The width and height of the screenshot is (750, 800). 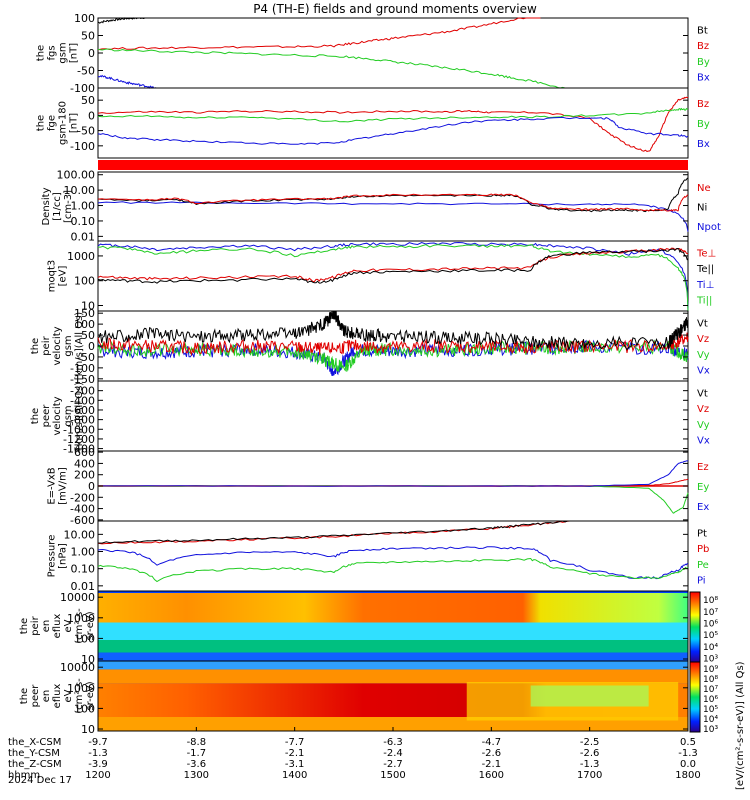 What do you see at coordinates (702, 394) in the screenshot?
I see `legend-item: Vt` at bounding box center [702, 394].